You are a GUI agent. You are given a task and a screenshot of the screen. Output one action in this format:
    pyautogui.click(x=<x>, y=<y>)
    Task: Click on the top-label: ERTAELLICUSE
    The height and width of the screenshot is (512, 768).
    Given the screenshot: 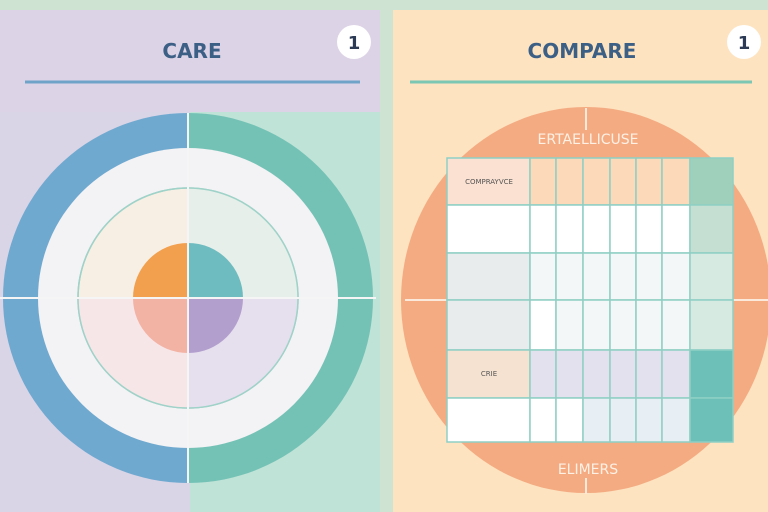 What is the action you would take?
    pyautogui.click(x=588, y=140)
    